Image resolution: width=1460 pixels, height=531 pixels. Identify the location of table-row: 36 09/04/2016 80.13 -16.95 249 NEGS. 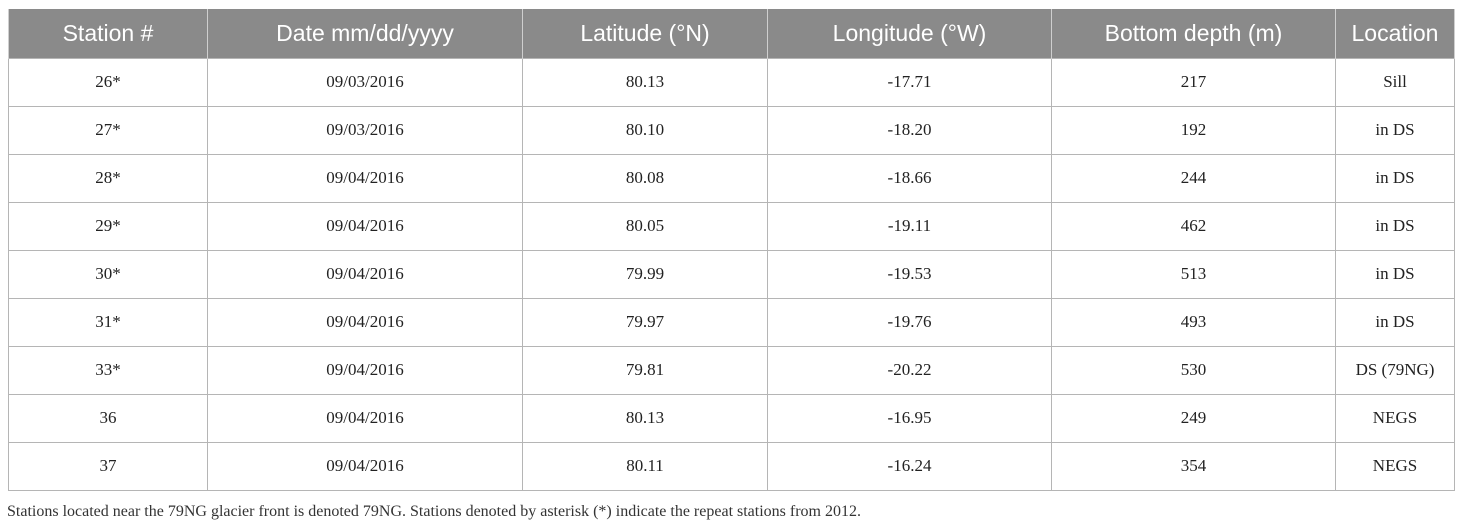
(731, 418).